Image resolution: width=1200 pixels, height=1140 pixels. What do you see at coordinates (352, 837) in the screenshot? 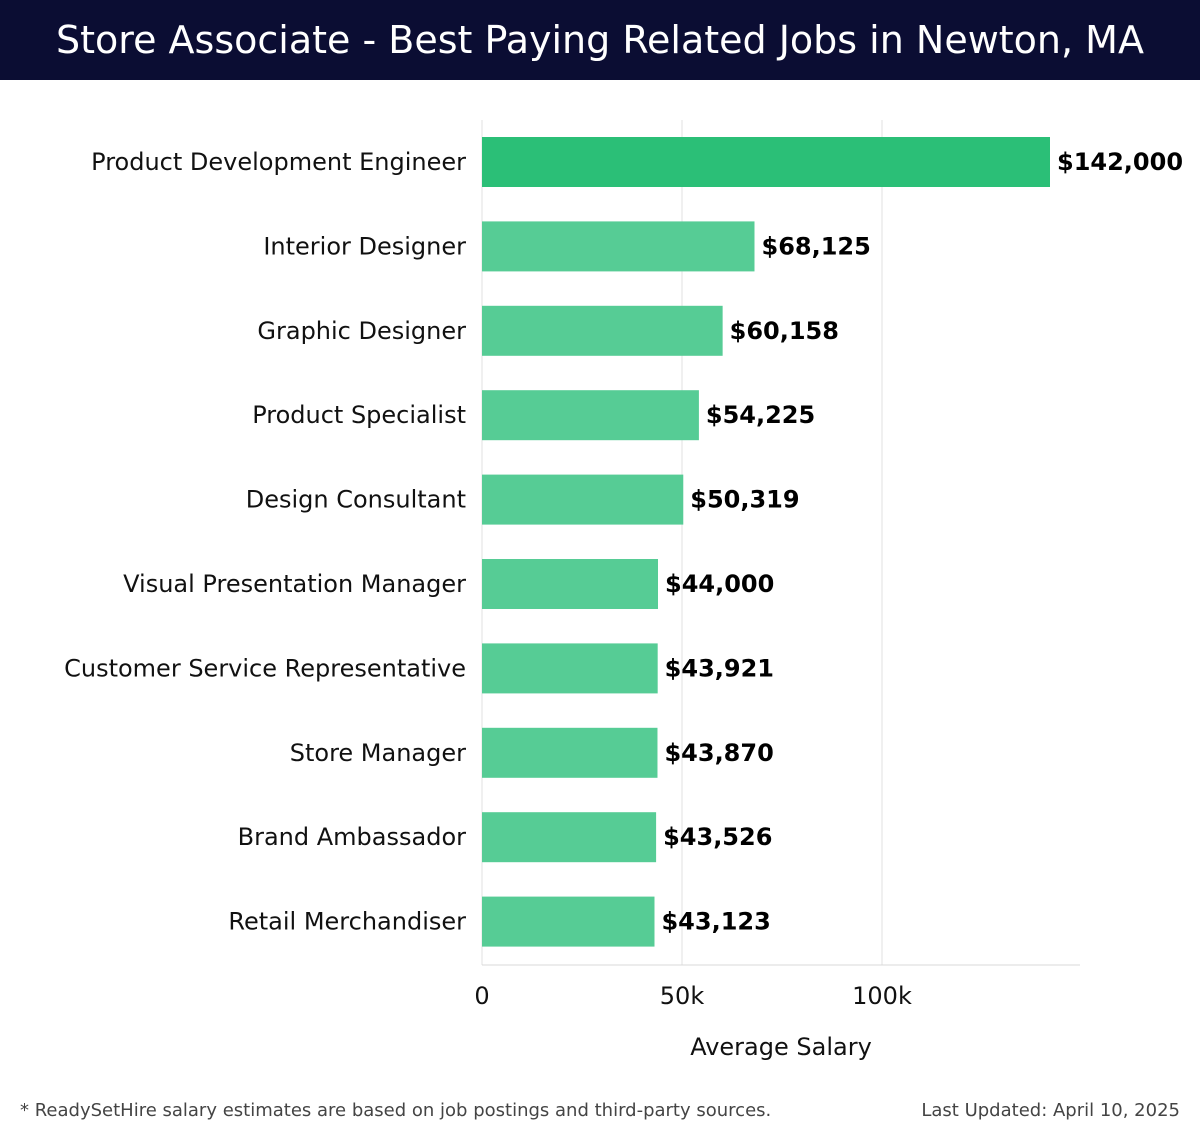
I see `category-label-8: Brand Ambassador` at bounding box center [352, 837].